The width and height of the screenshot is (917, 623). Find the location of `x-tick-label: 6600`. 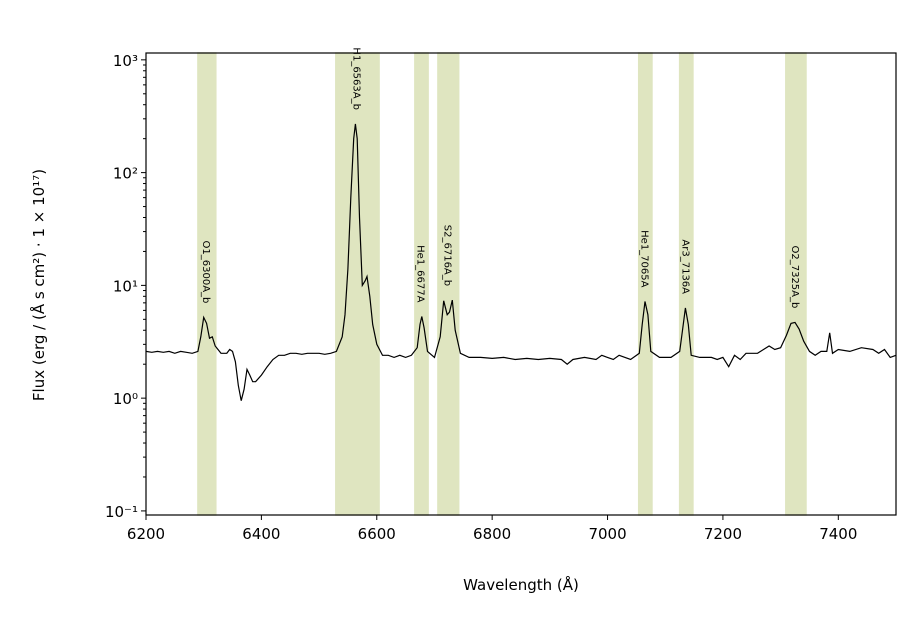

x-tick-label: 6600 is located at coordinates (377, 534).